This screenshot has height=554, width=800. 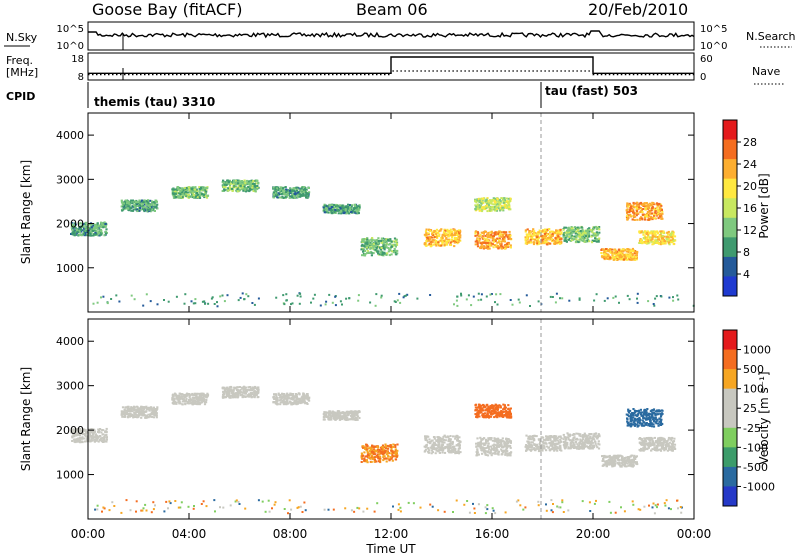 I want to click on power-colorbar-tick-label: 12, so click(x=750, y=230).